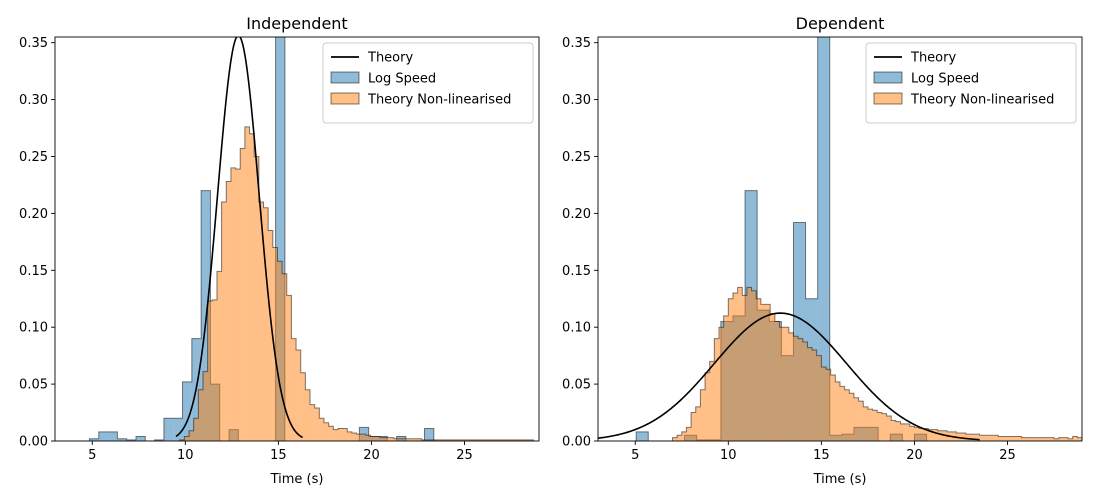 This screenshot has width=1100, height=500. Describe the element at coordinates (345, 77) in the screenshot. I see `legend-swatch-log_speed` at that location.